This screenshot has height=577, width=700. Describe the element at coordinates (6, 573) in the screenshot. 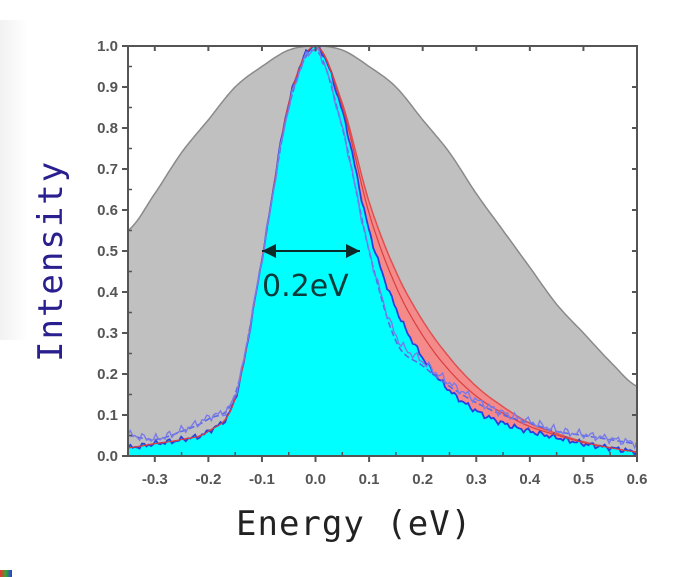

I see `corner-artifact` at that location.